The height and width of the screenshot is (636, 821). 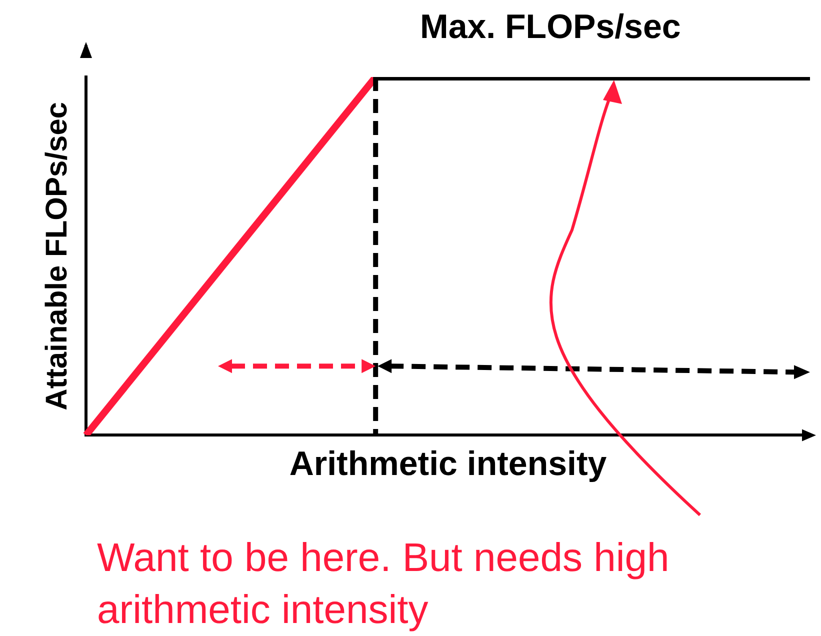 I want to click on y-axis-title: Attainable FLOPs/sec, so click(x=57, y=256).